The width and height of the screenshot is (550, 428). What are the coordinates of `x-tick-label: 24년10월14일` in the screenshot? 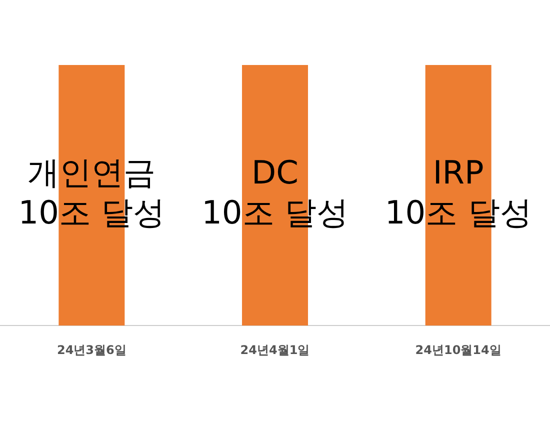 It's located at (458, 349).